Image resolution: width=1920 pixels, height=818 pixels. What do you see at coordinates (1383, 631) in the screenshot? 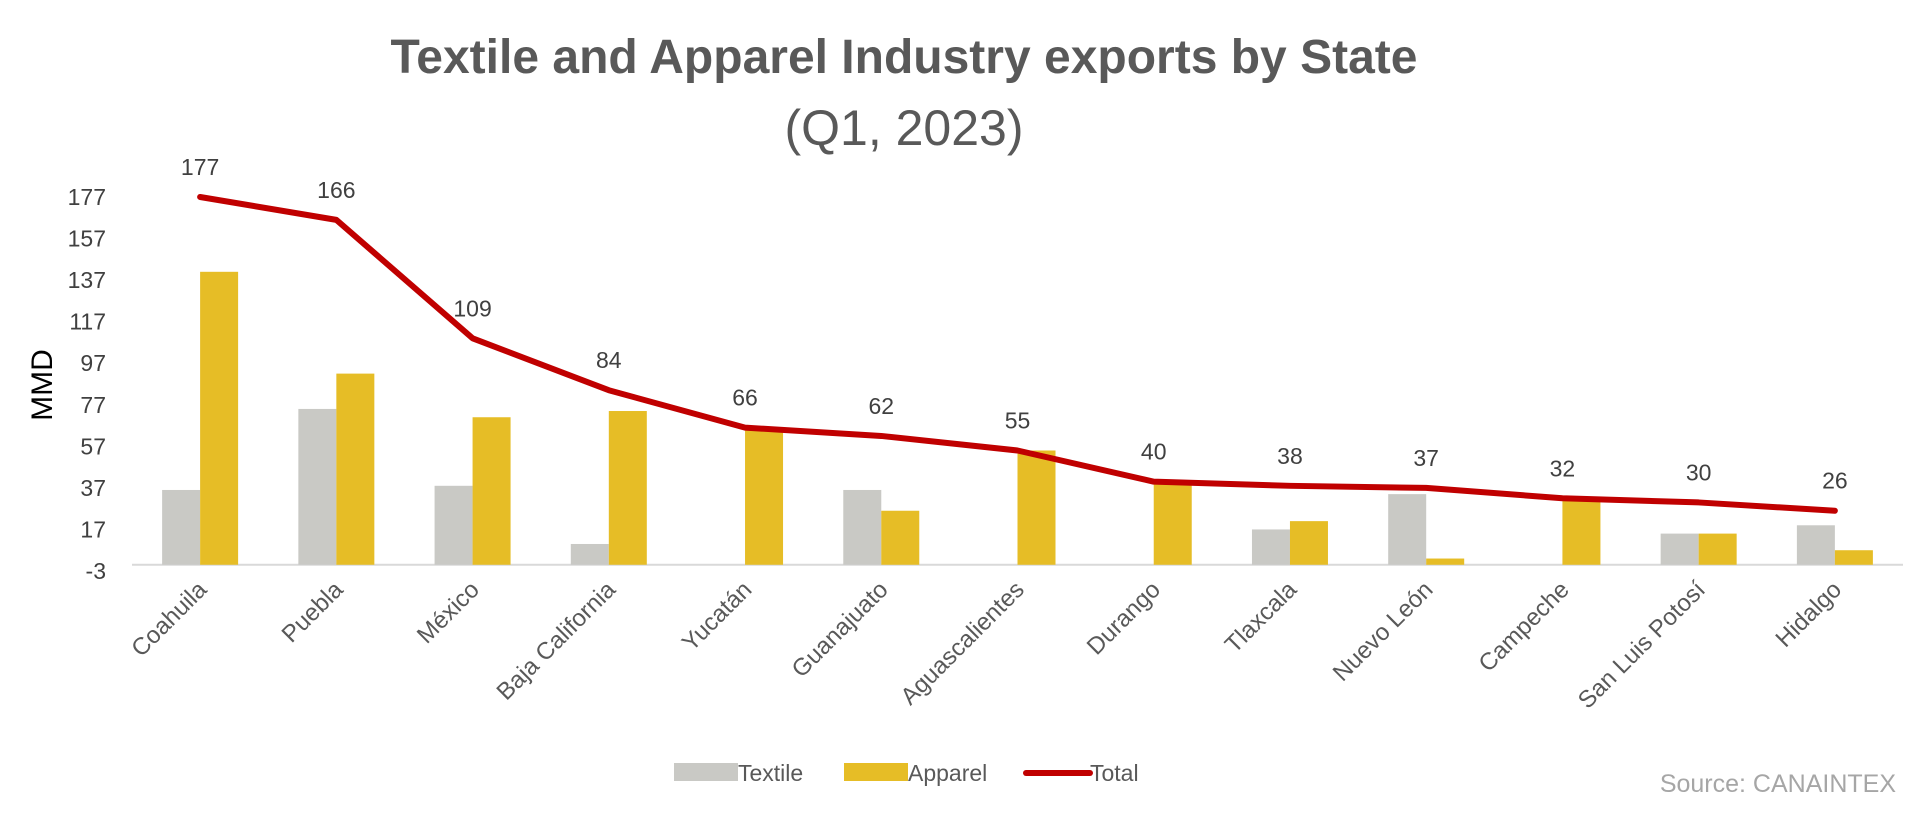
I see `x-category-label: Nuevo León` at bounding box center [1383, 631].